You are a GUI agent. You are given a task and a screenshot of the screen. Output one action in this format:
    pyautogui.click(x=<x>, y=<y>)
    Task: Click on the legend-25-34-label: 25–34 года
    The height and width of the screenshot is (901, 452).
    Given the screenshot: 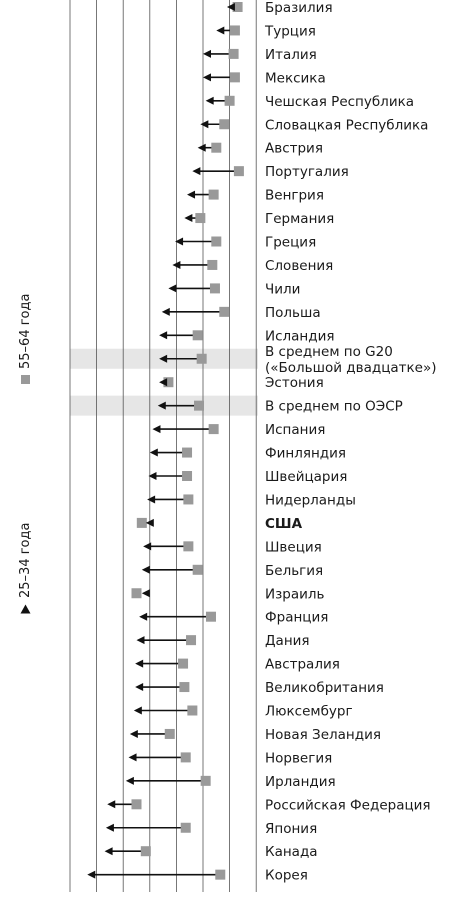 What is the action you would take?
    pyautogui.click(x=25, y=560)
    